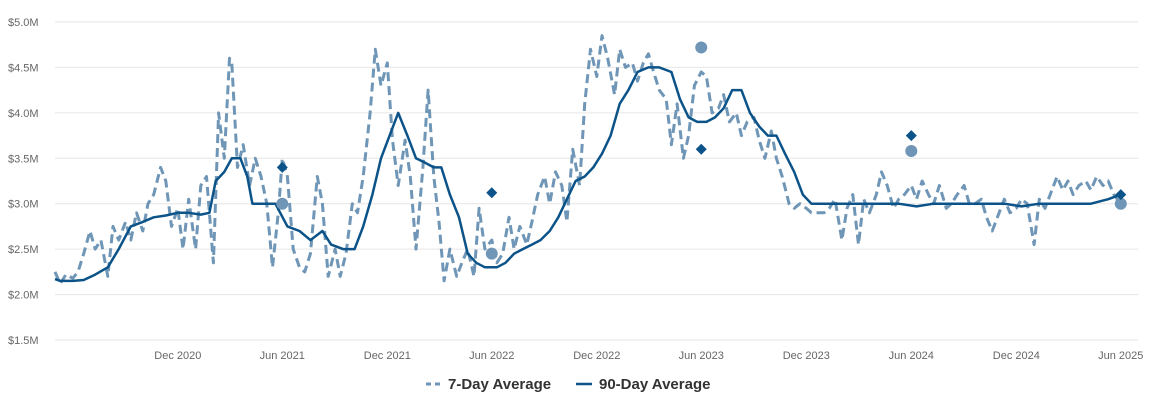 The height and width of the screenshot is (405, 1155). What do you see at coordinates (654, 384) in the screenshot?
I see `legend-label-90-day: 90-Day Average` at bounding box center [654, 384].